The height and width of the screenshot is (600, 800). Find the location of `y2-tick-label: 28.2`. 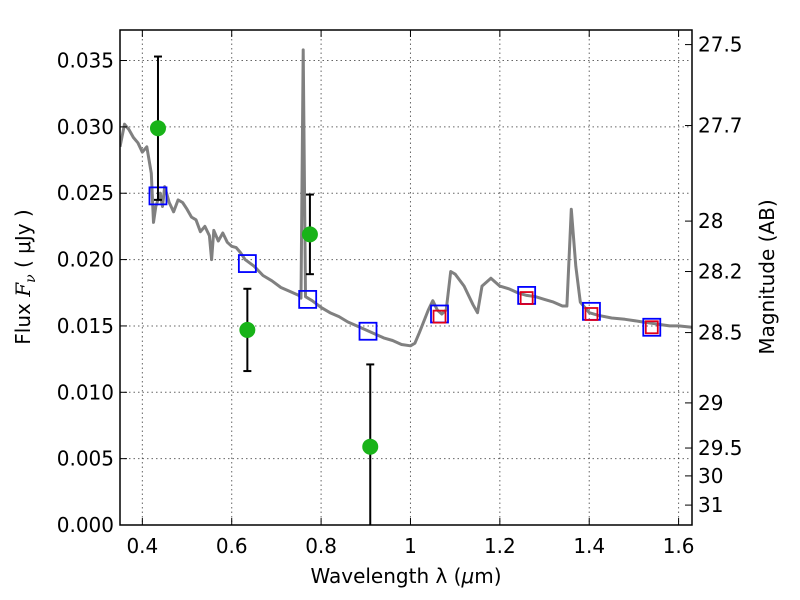

y2-tick-label: 28.2 is located at coordinates (720, 272).